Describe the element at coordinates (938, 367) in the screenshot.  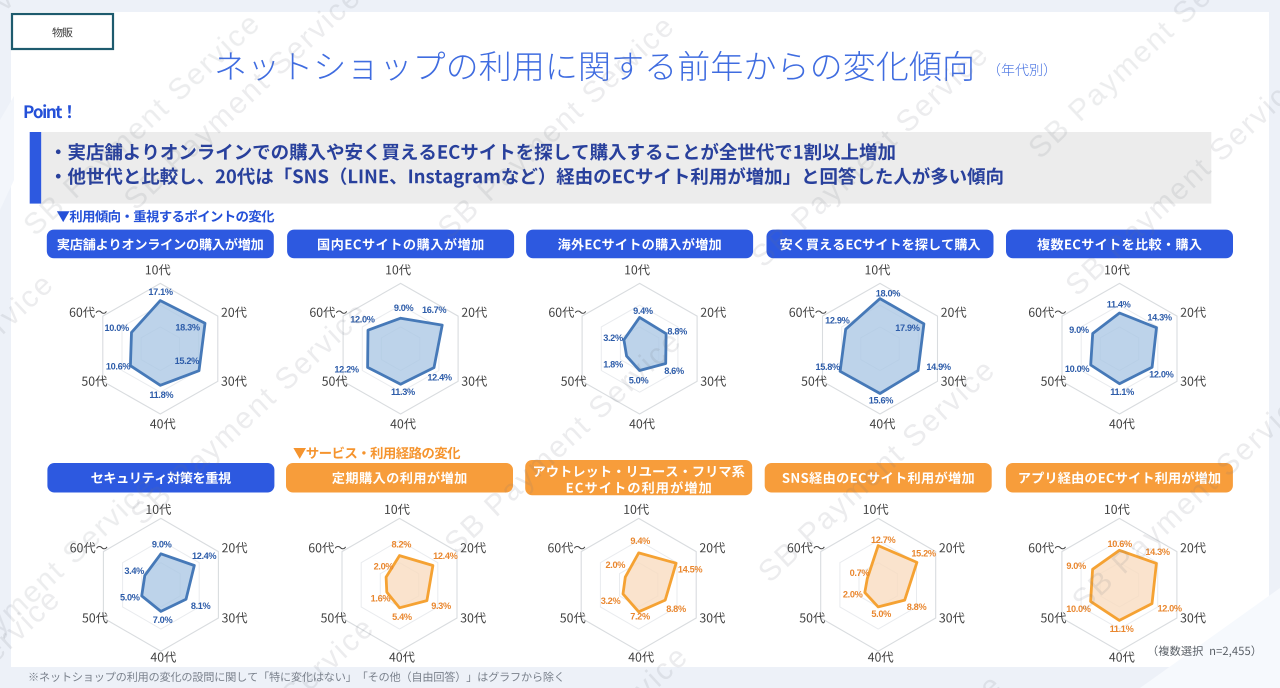
I see `svg-text: 14.9%` at that location.